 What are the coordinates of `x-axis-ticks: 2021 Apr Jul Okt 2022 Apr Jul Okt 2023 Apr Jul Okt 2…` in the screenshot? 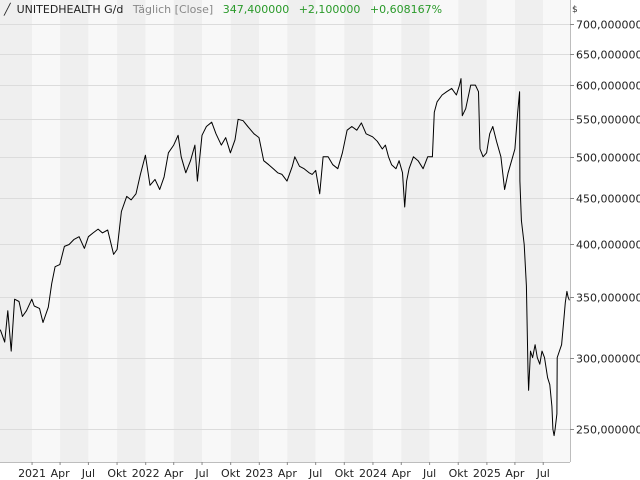 It's located at (284, 471).